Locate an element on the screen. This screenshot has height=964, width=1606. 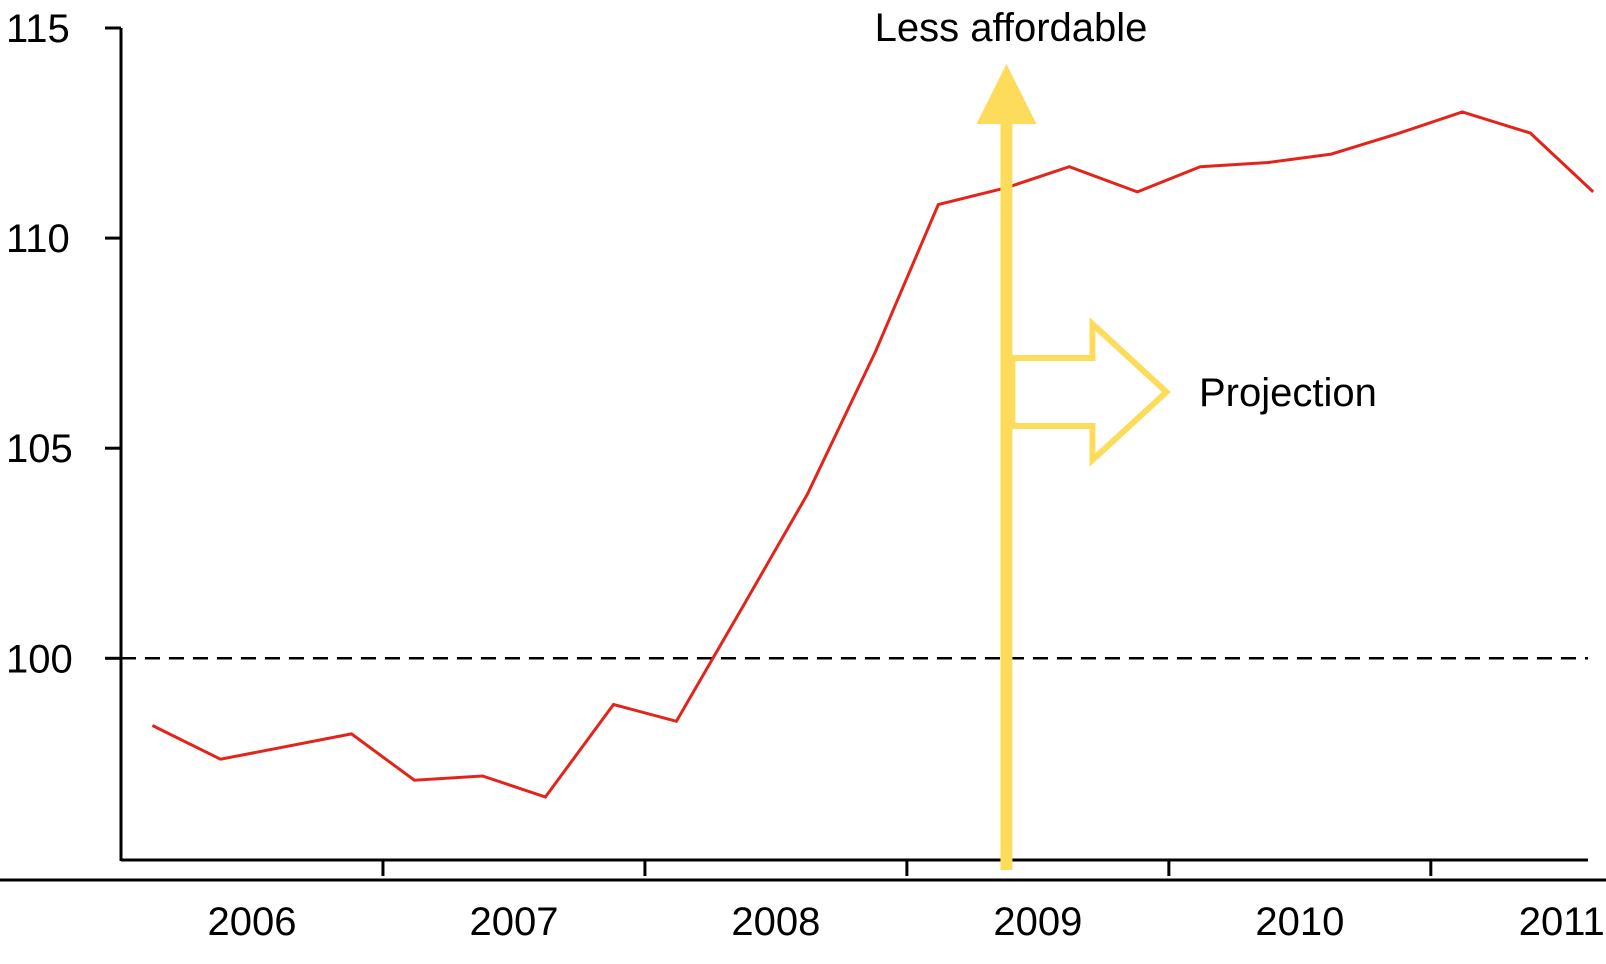
x-tick-label: 2008 is located at coordinates (775, 922).